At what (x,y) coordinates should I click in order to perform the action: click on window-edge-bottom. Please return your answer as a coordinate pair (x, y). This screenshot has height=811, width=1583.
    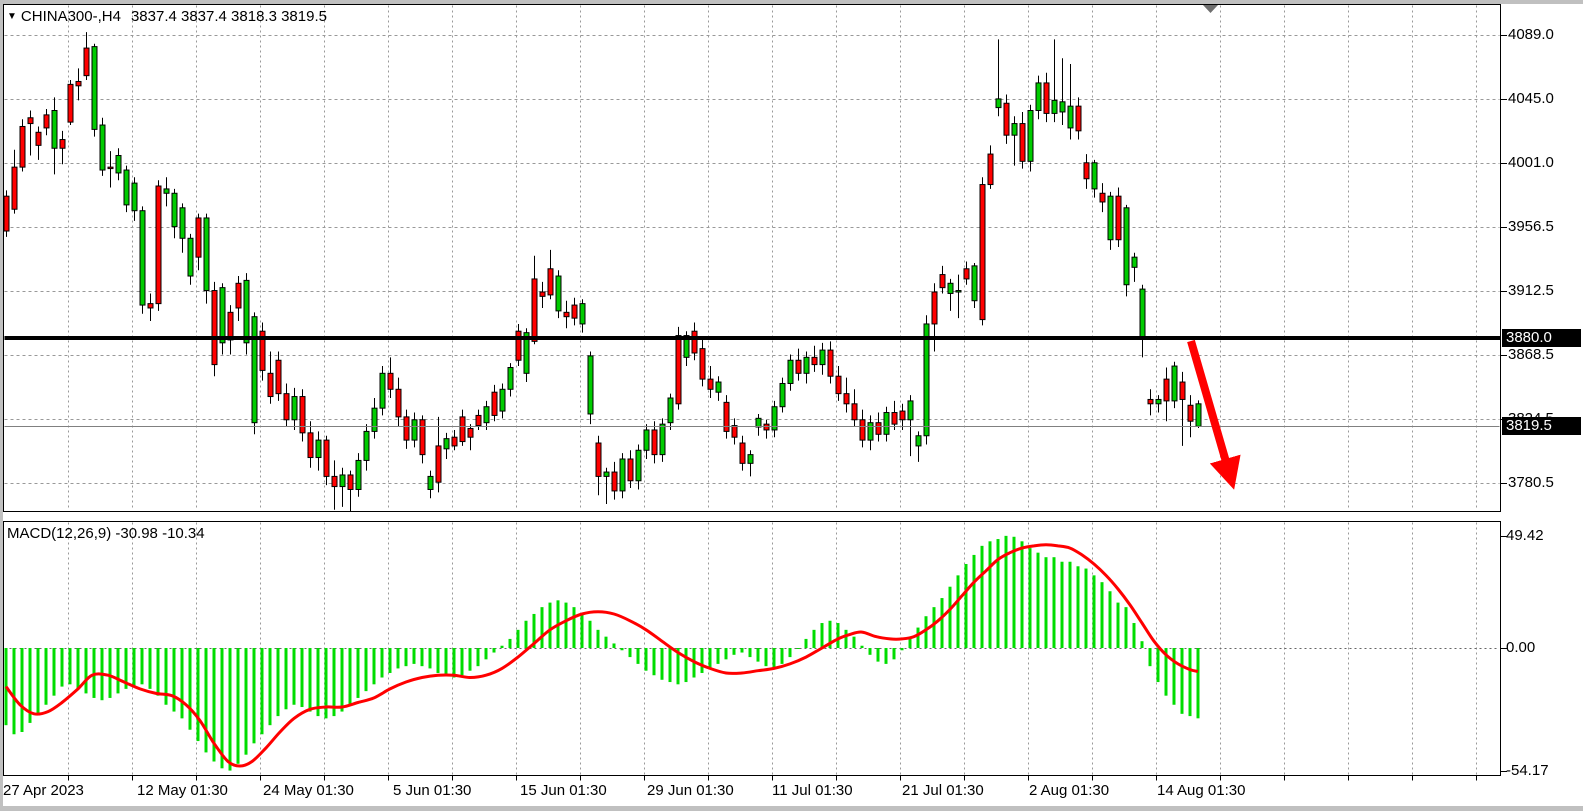
    Looking at the image, I should click on (791, 808).